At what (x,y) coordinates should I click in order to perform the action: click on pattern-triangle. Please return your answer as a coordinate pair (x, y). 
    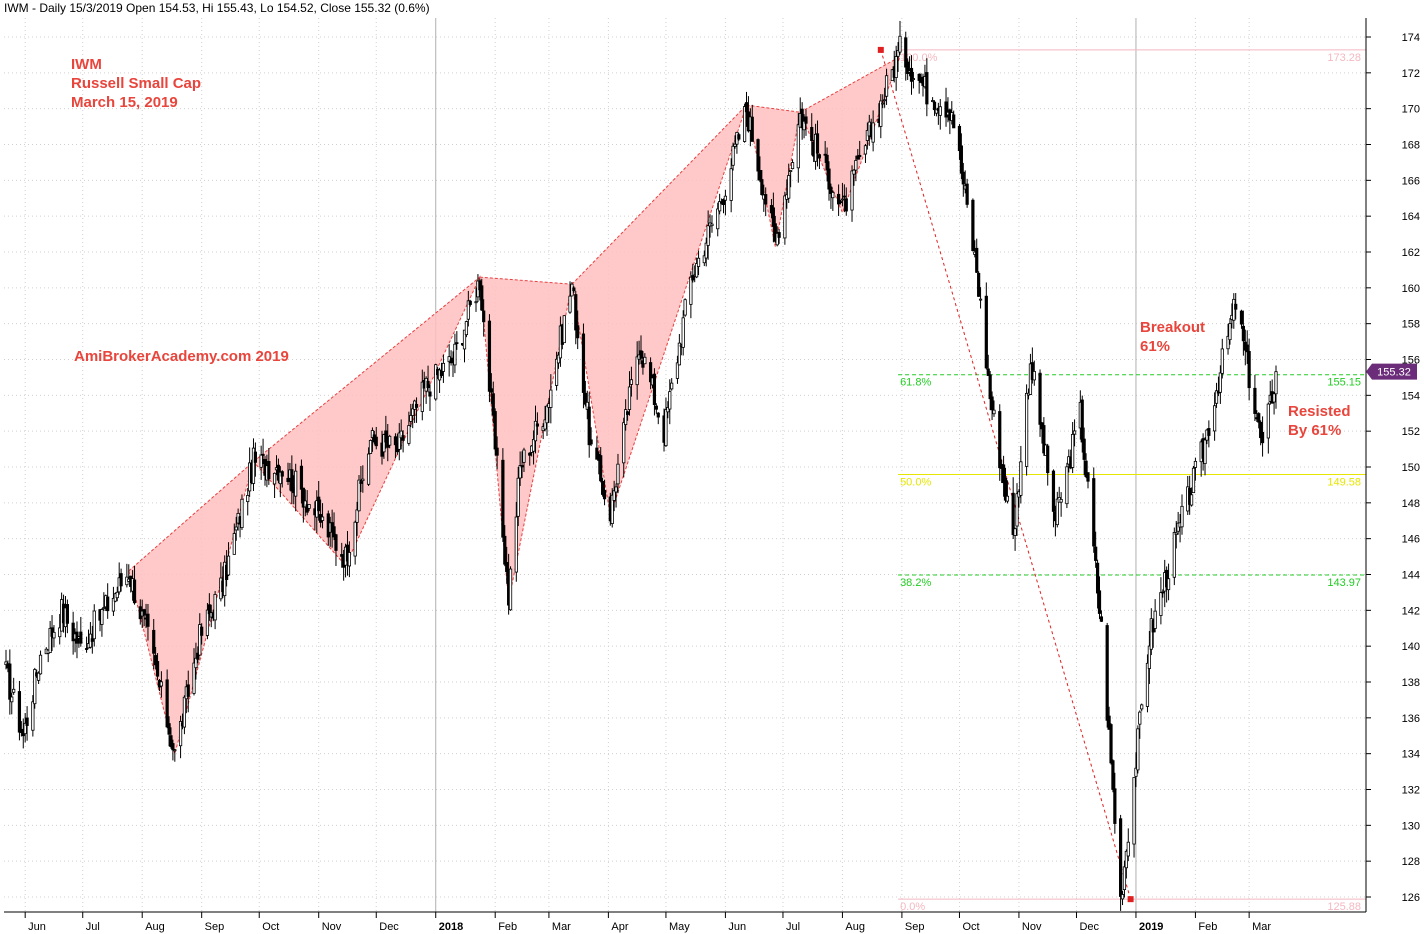
    Looking at the image, I should click on (366, 421).